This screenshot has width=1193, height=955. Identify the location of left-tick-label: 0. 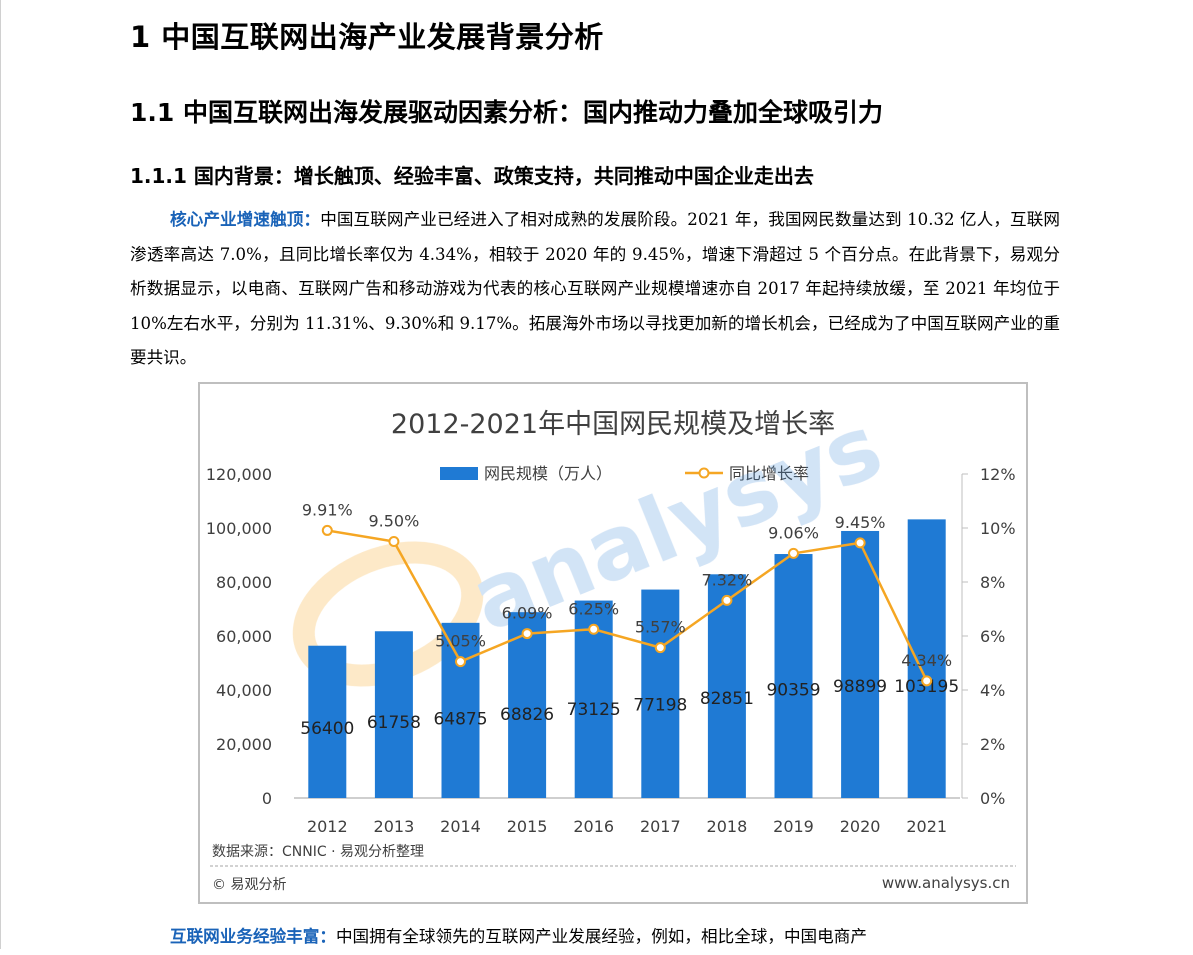
(267, 798).